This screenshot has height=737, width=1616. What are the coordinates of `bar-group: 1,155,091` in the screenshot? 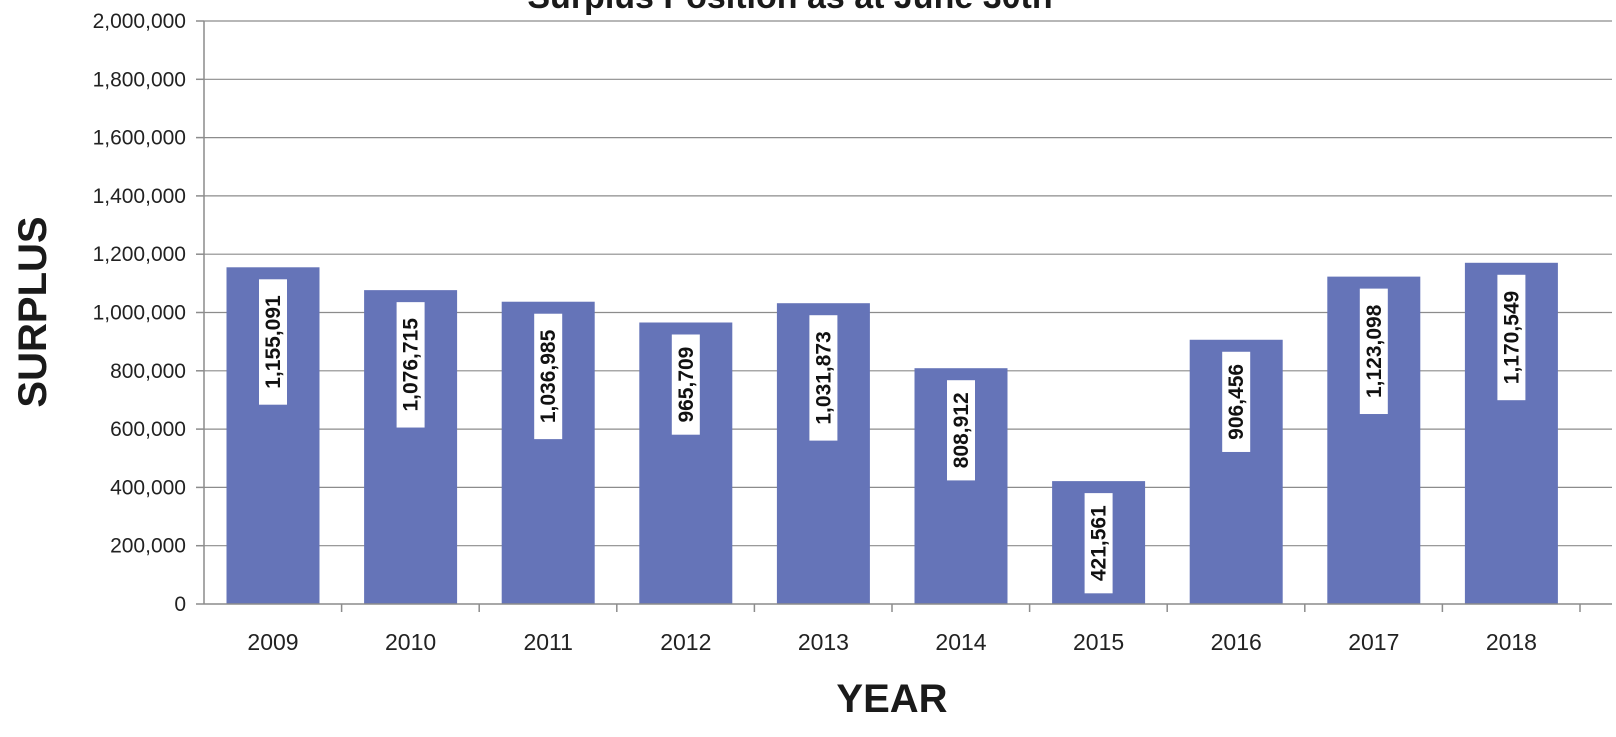 It's located at (273, 435).